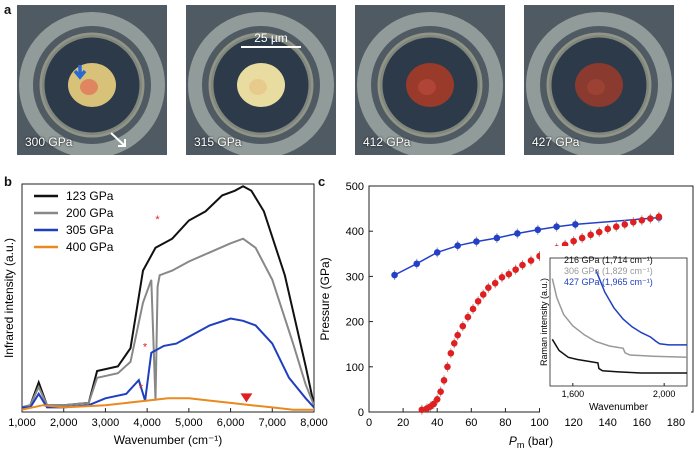 This screenshot has height=466, width=700. Describe the element at coordinates (22, 423) in the screenshot. I see `x-tick-label: 1,000` at that location.